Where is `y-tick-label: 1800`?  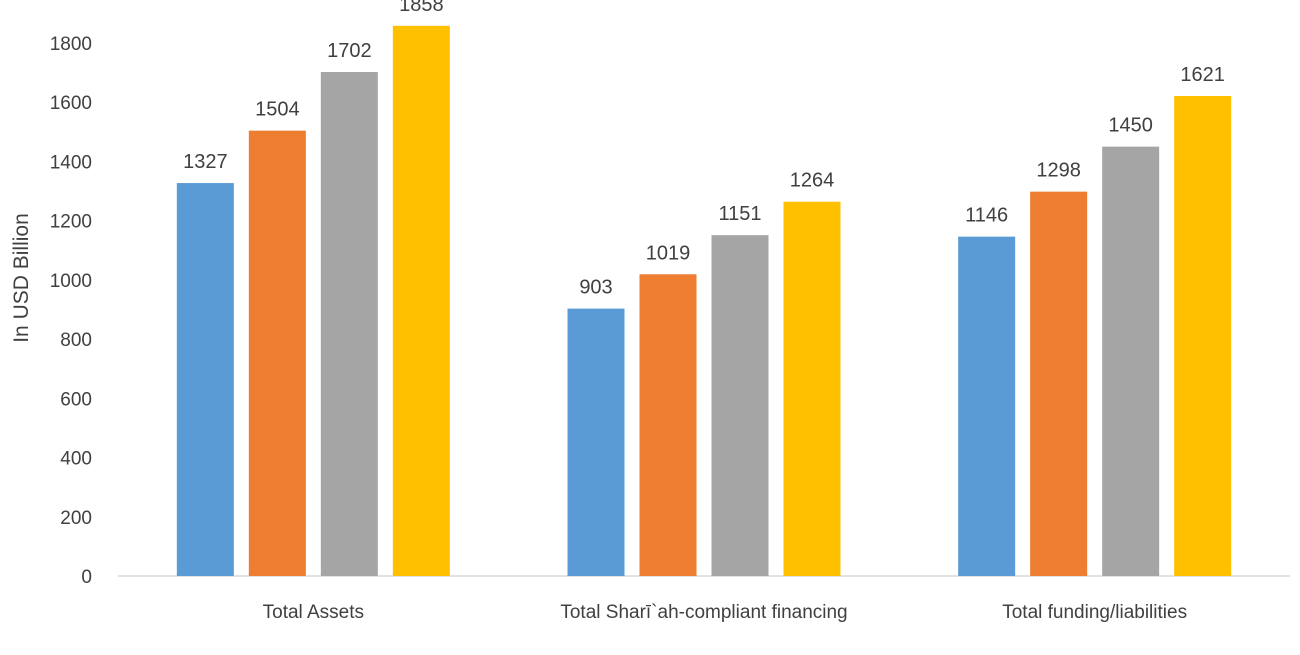
y-tick-label: 1800 is located at coordinates (71, 44).